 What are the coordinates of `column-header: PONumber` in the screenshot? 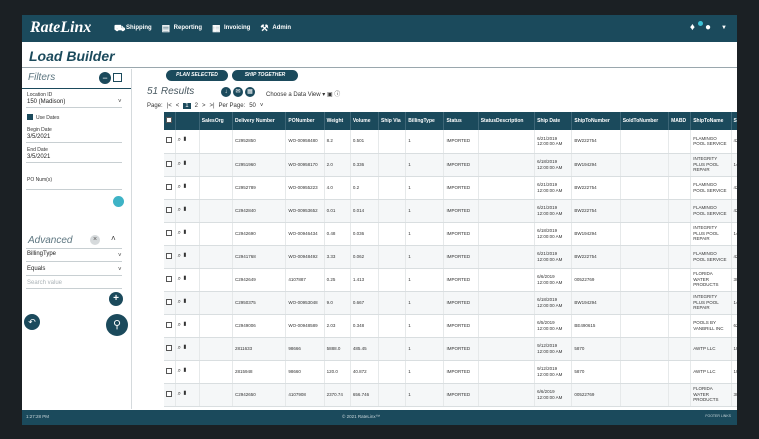 It's located at (305, 121).